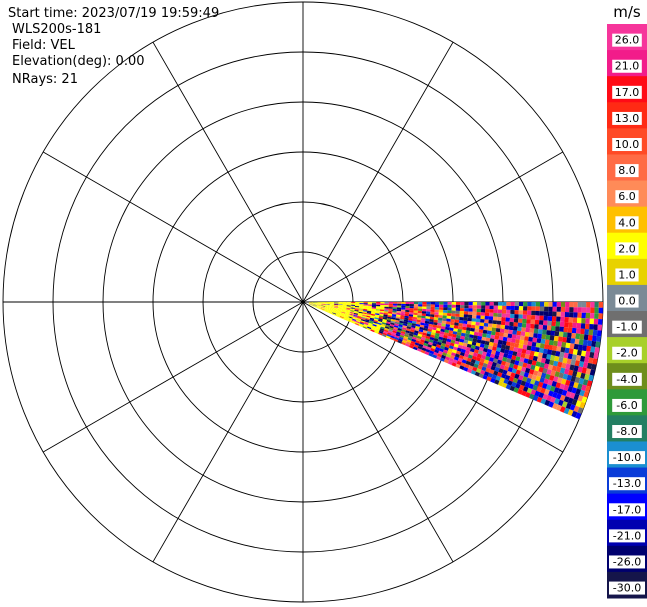 The height and width of the screenshot is (607, 647). Describe the element at coordinates (57, 29) in the screenshot. I see `radar-name-label: WLS200s-181` at that location.